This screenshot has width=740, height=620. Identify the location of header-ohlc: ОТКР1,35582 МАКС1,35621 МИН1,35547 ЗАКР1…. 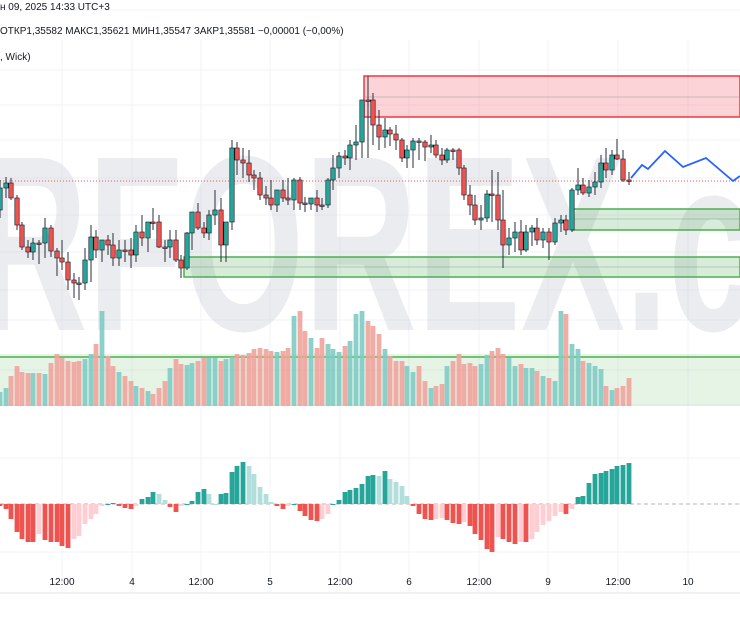
(172, 31).